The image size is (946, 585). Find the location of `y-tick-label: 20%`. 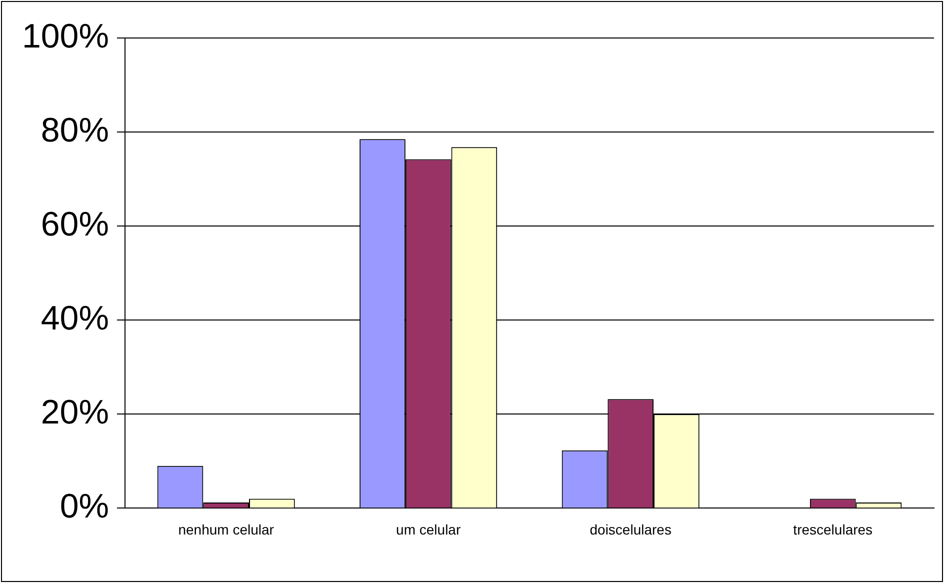

y-tick-label: 20% is located at coordinates (74, 413).